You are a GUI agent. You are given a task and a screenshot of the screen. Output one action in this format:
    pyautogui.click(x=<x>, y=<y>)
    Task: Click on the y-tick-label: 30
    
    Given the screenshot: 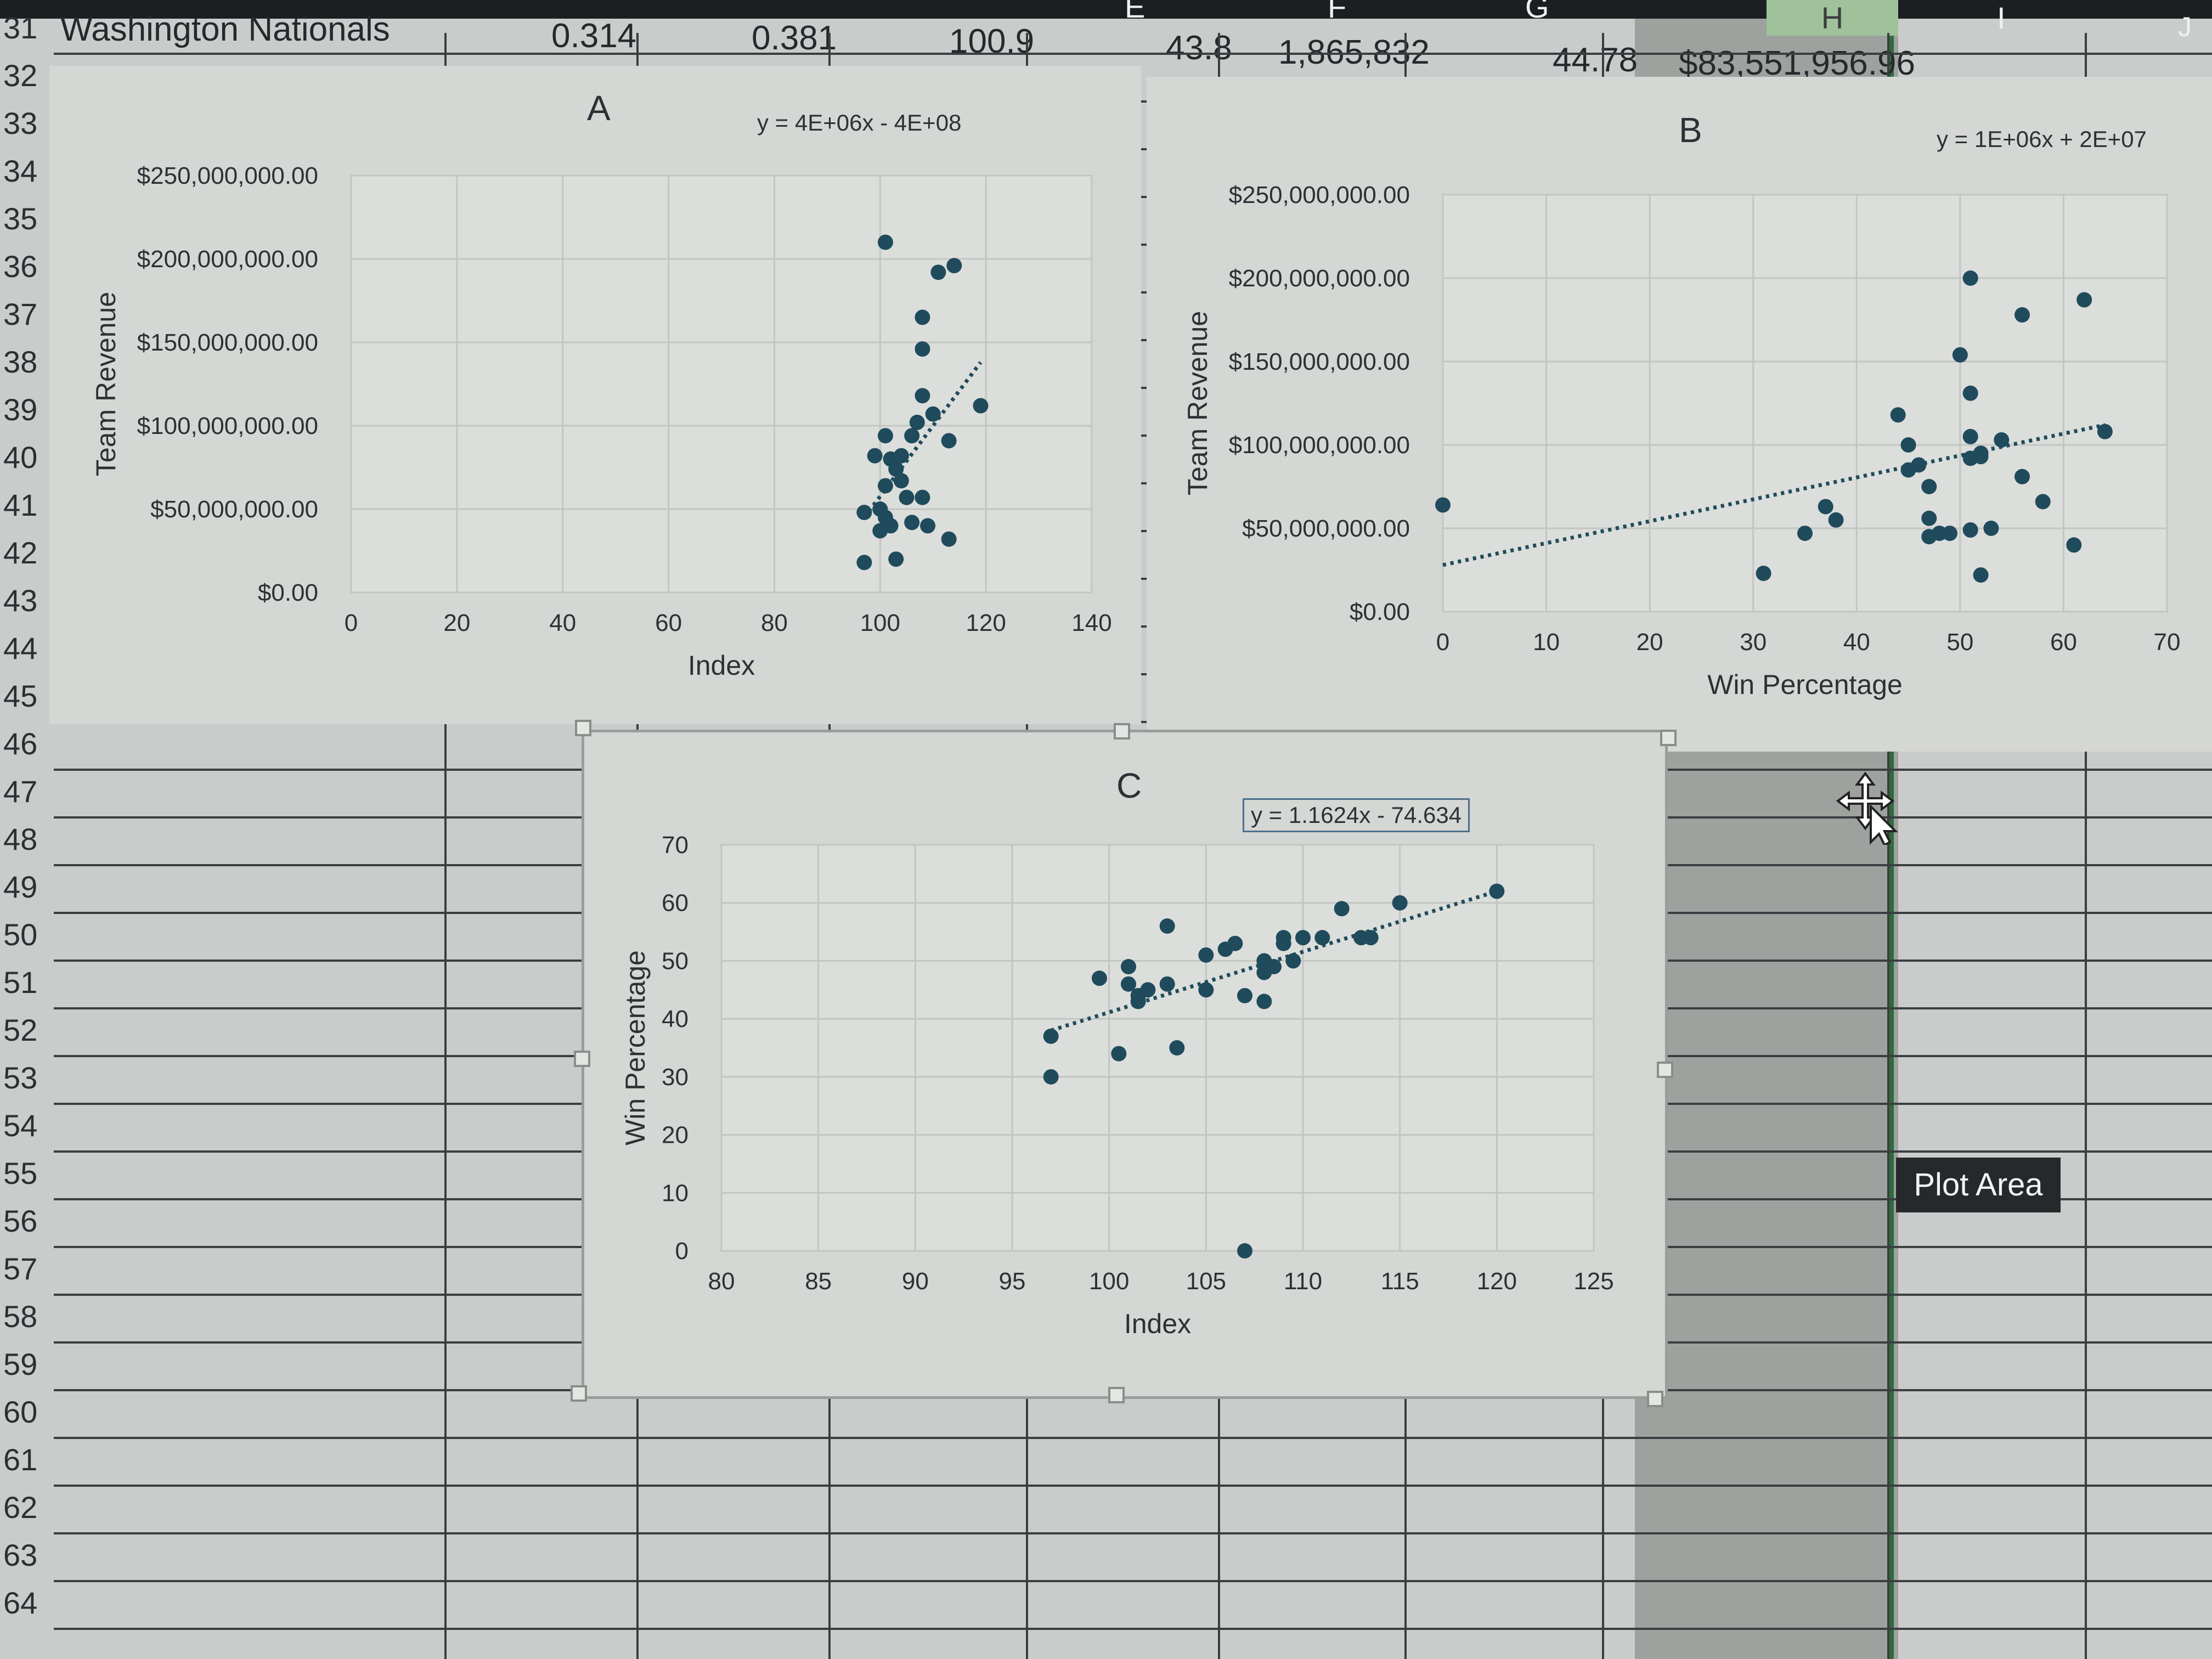 What is the action you would take?
    pyautogui.click(x=675, y=1077)
    